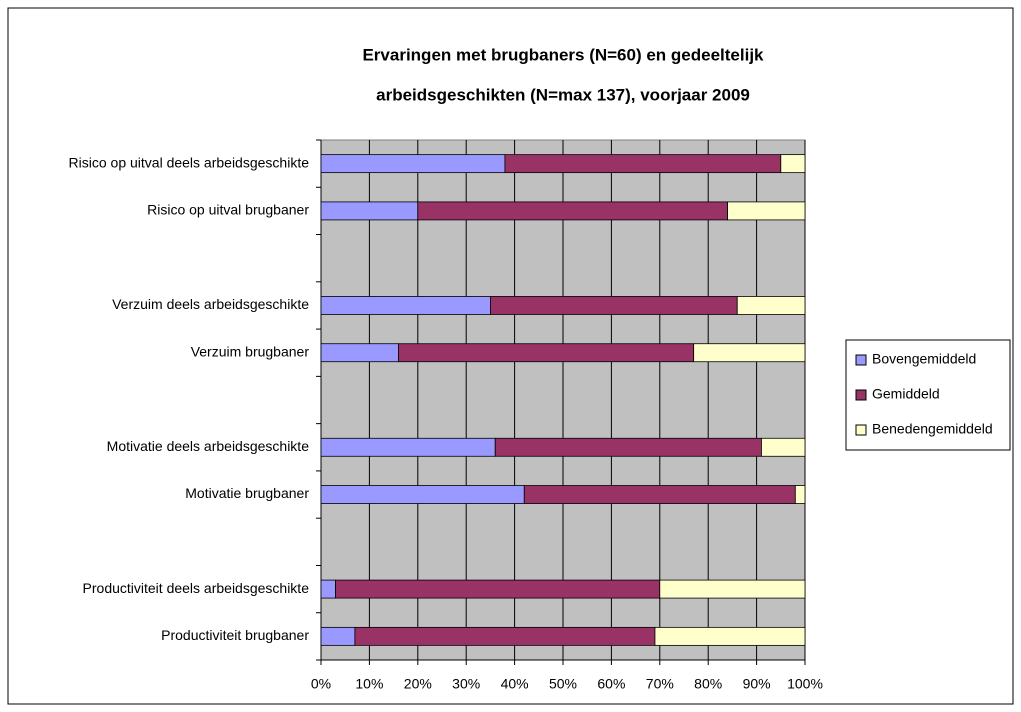  I want to click on x-tick-label: 60%, so click(611, 684).